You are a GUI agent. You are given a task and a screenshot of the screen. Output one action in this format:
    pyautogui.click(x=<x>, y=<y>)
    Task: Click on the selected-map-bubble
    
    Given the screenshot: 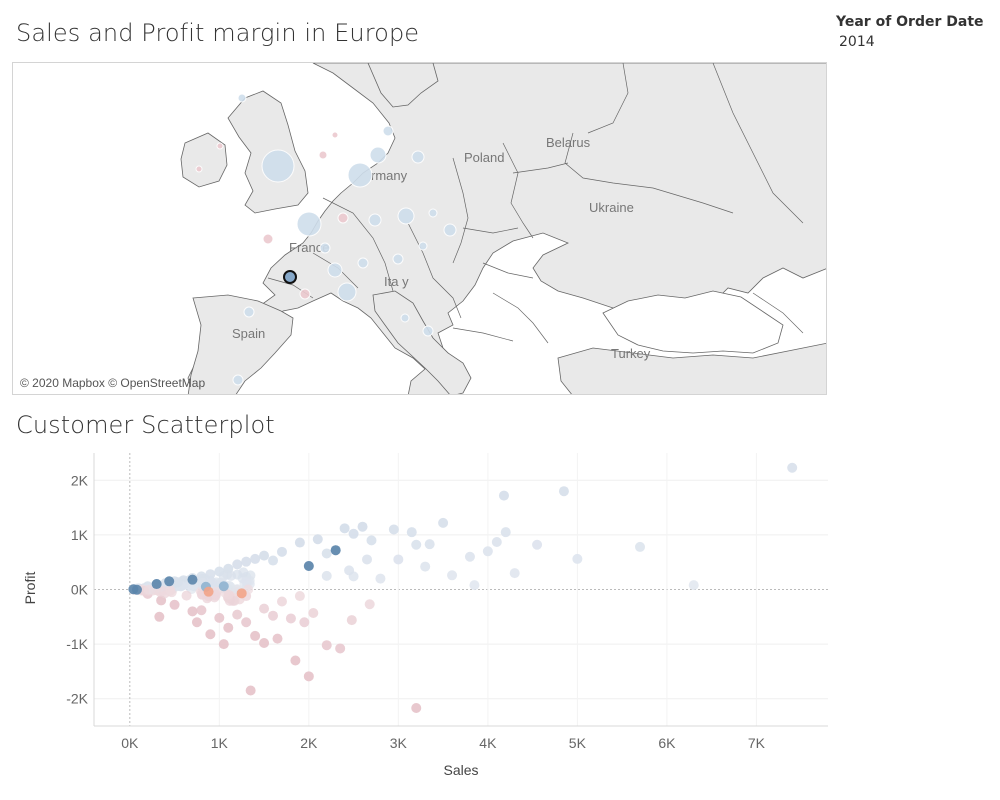 What is the action you would take?
    pyautogui.click(x=290, y=277)
    